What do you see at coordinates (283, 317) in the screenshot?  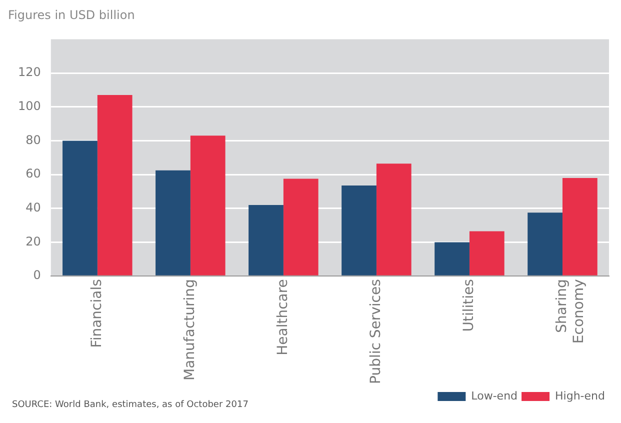 I see `x-tick-label: Healthcare` at bounding box center [283, 317].